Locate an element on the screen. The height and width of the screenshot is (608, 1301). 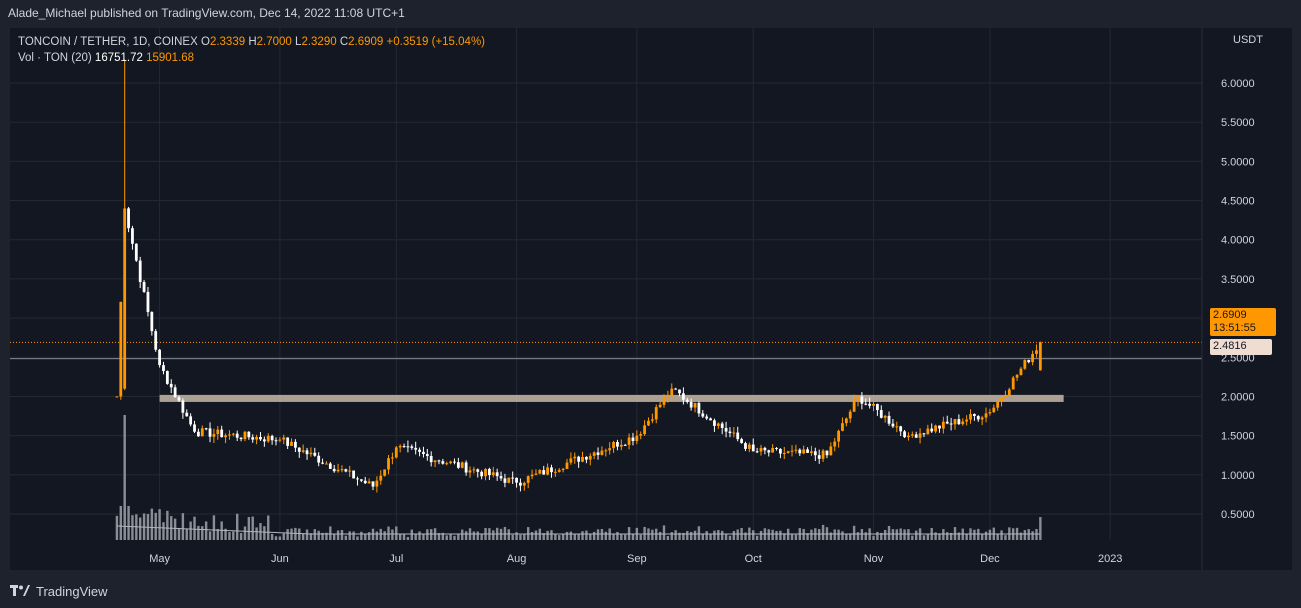
volume-label: Vol · TON (20) is located at coordinates (55, 58).